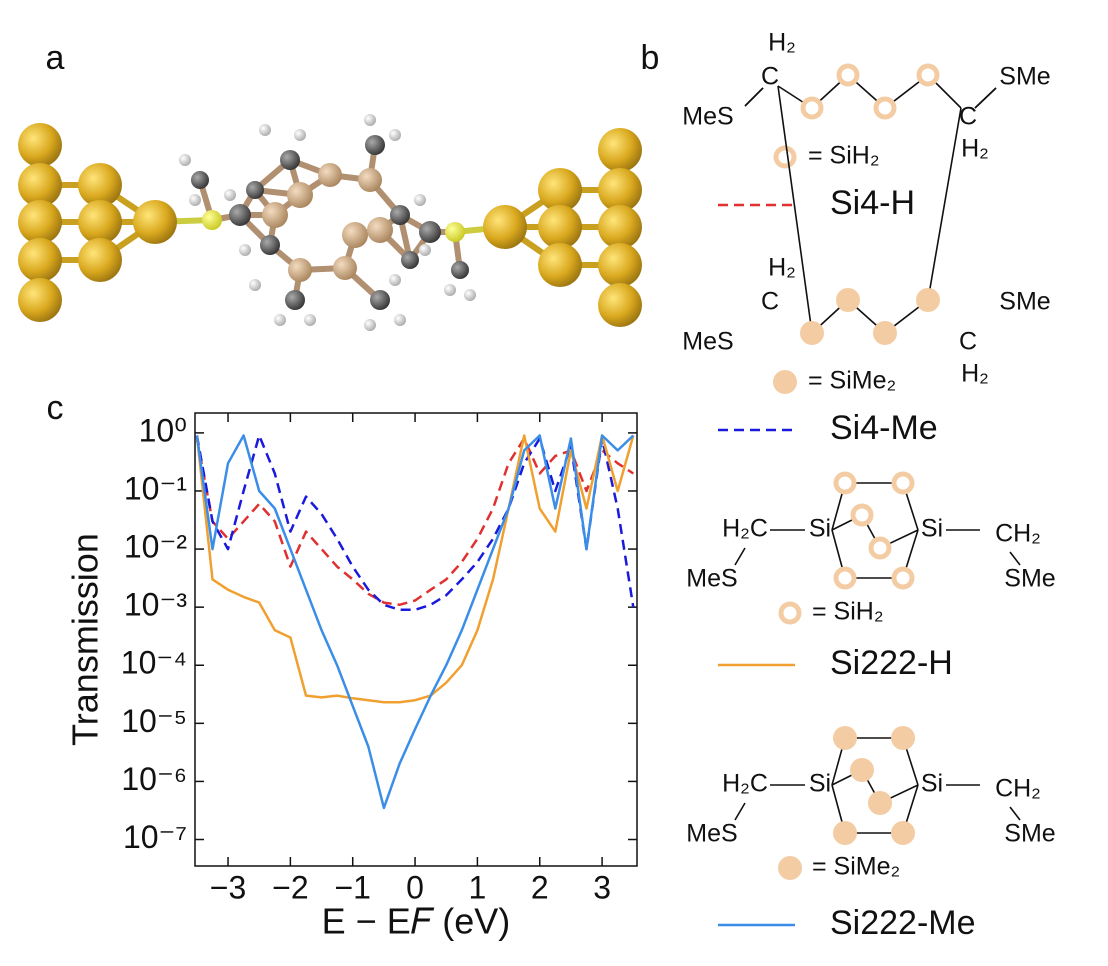 The width and height of the screenshot is (1108, 966). Describe the element at coordinates (415, 887) in the screenshot. I see `x-tick-label: 0` at that location.